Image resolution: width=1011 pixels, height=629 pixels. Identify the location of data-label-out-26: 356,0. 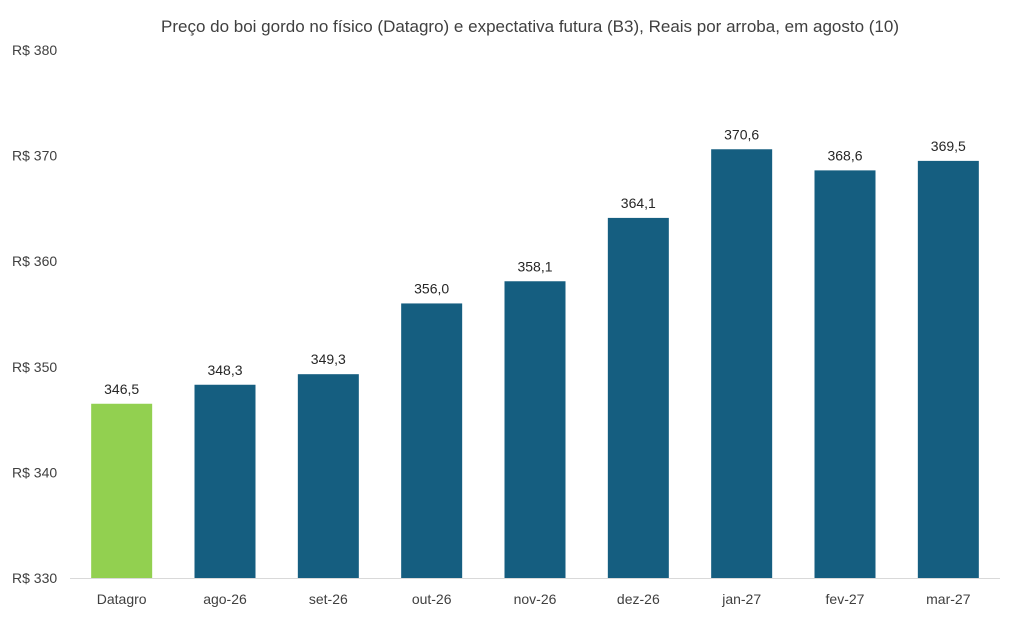
(431, 288).